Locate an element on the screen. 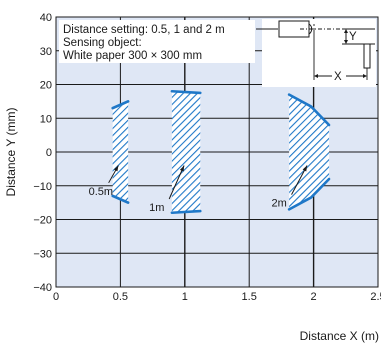 The height and width of the screenshot is (352, 381). x-tick-label: 2.5 is located at coordinates (375, 297).